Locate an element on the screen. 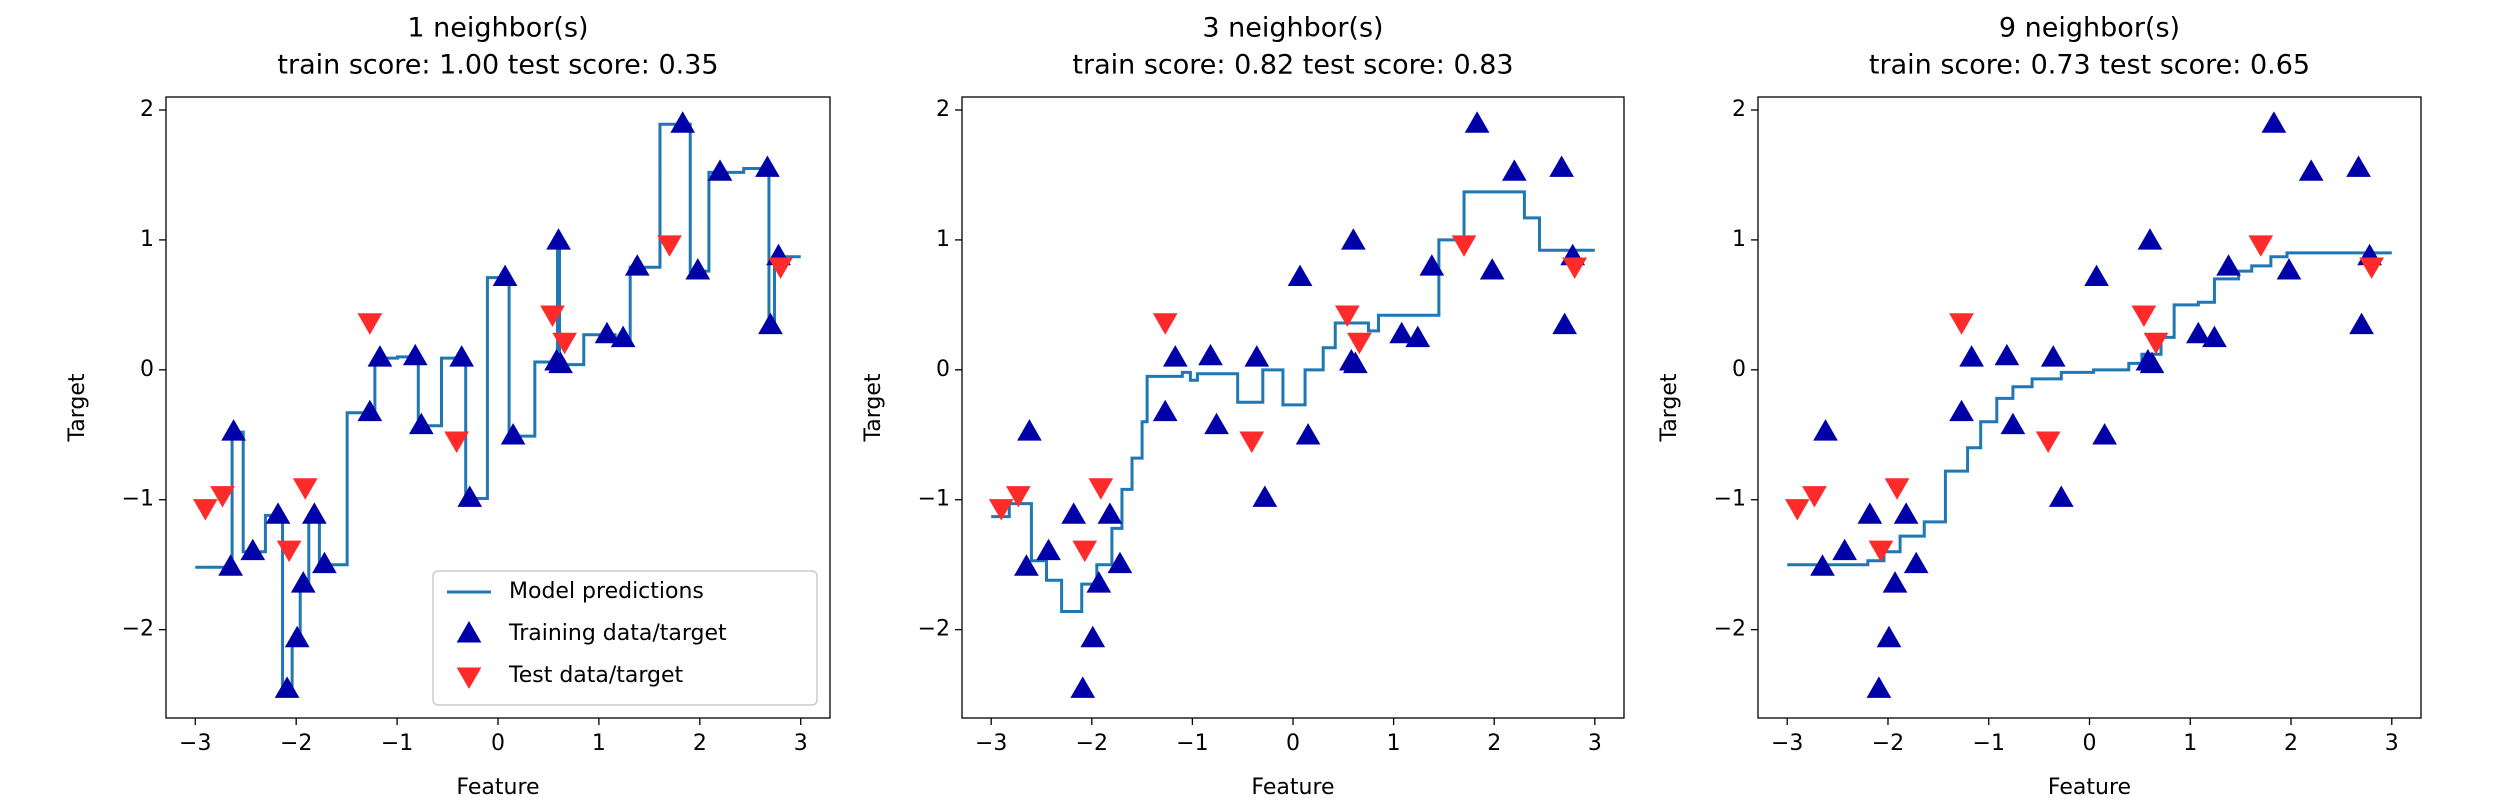  chart-title: 3 neighbor(s) is located at coordinates (1292, 28).